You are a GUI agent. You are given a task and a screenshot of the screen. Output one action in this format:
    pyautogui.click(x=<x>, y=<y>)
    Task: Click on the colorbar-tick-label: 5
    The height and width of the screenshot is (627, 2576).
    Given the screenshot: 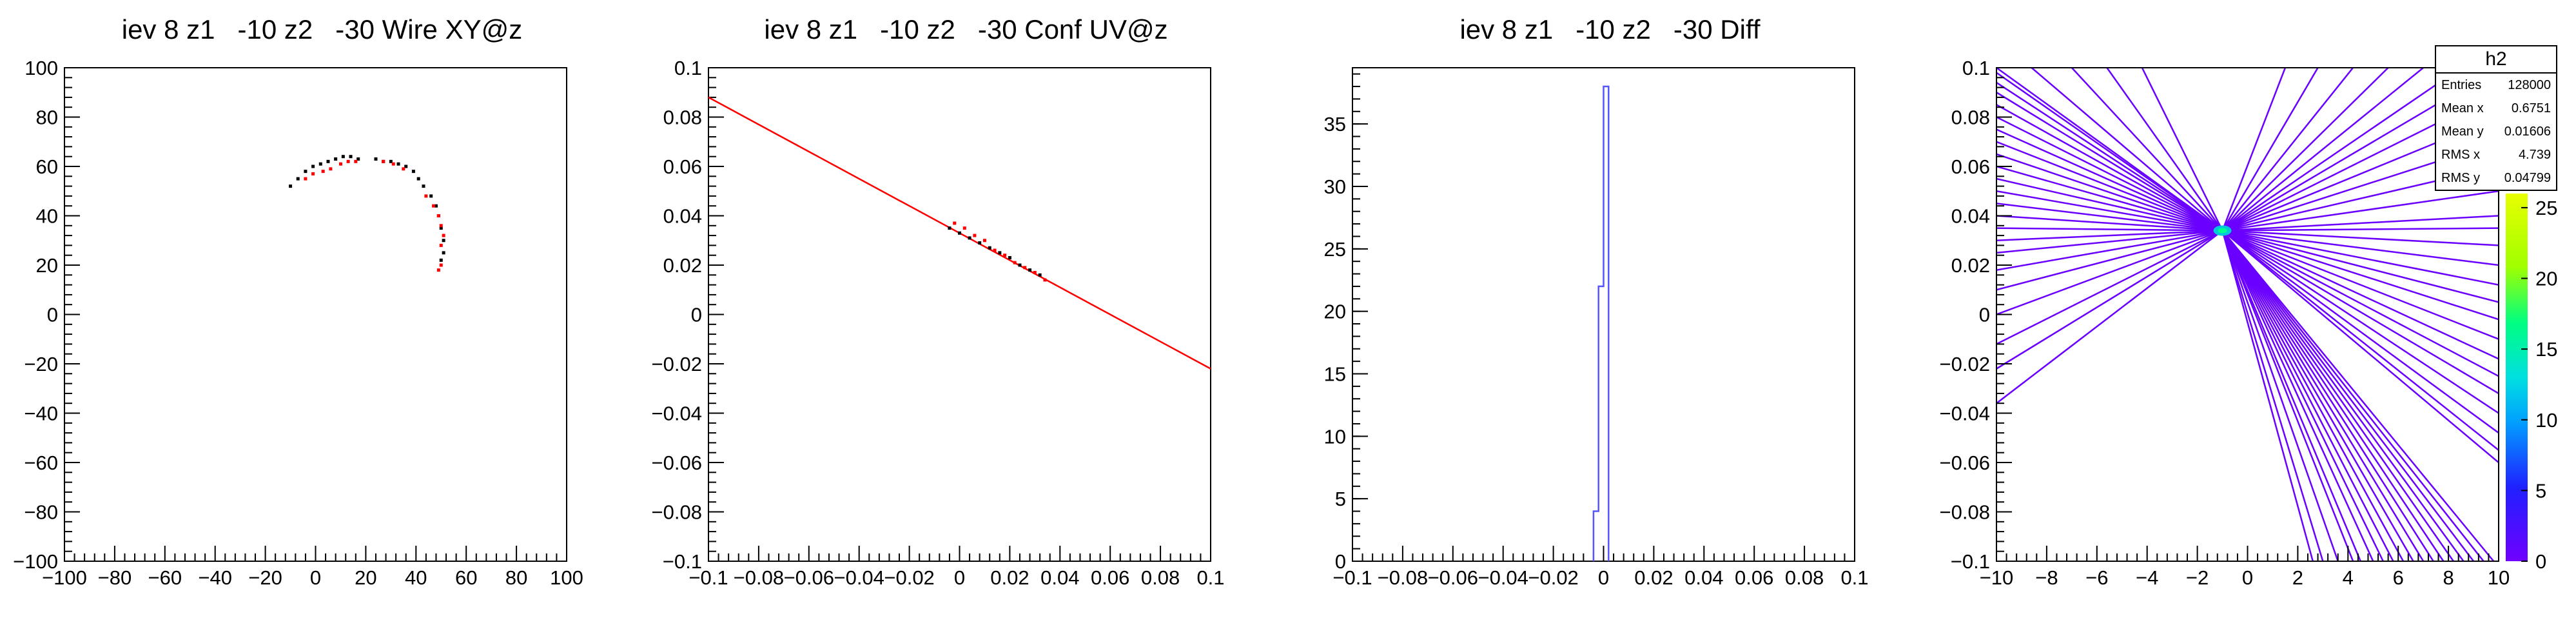 What is the action you would take?
    pyautogui.click(x=2541, y=490)
    